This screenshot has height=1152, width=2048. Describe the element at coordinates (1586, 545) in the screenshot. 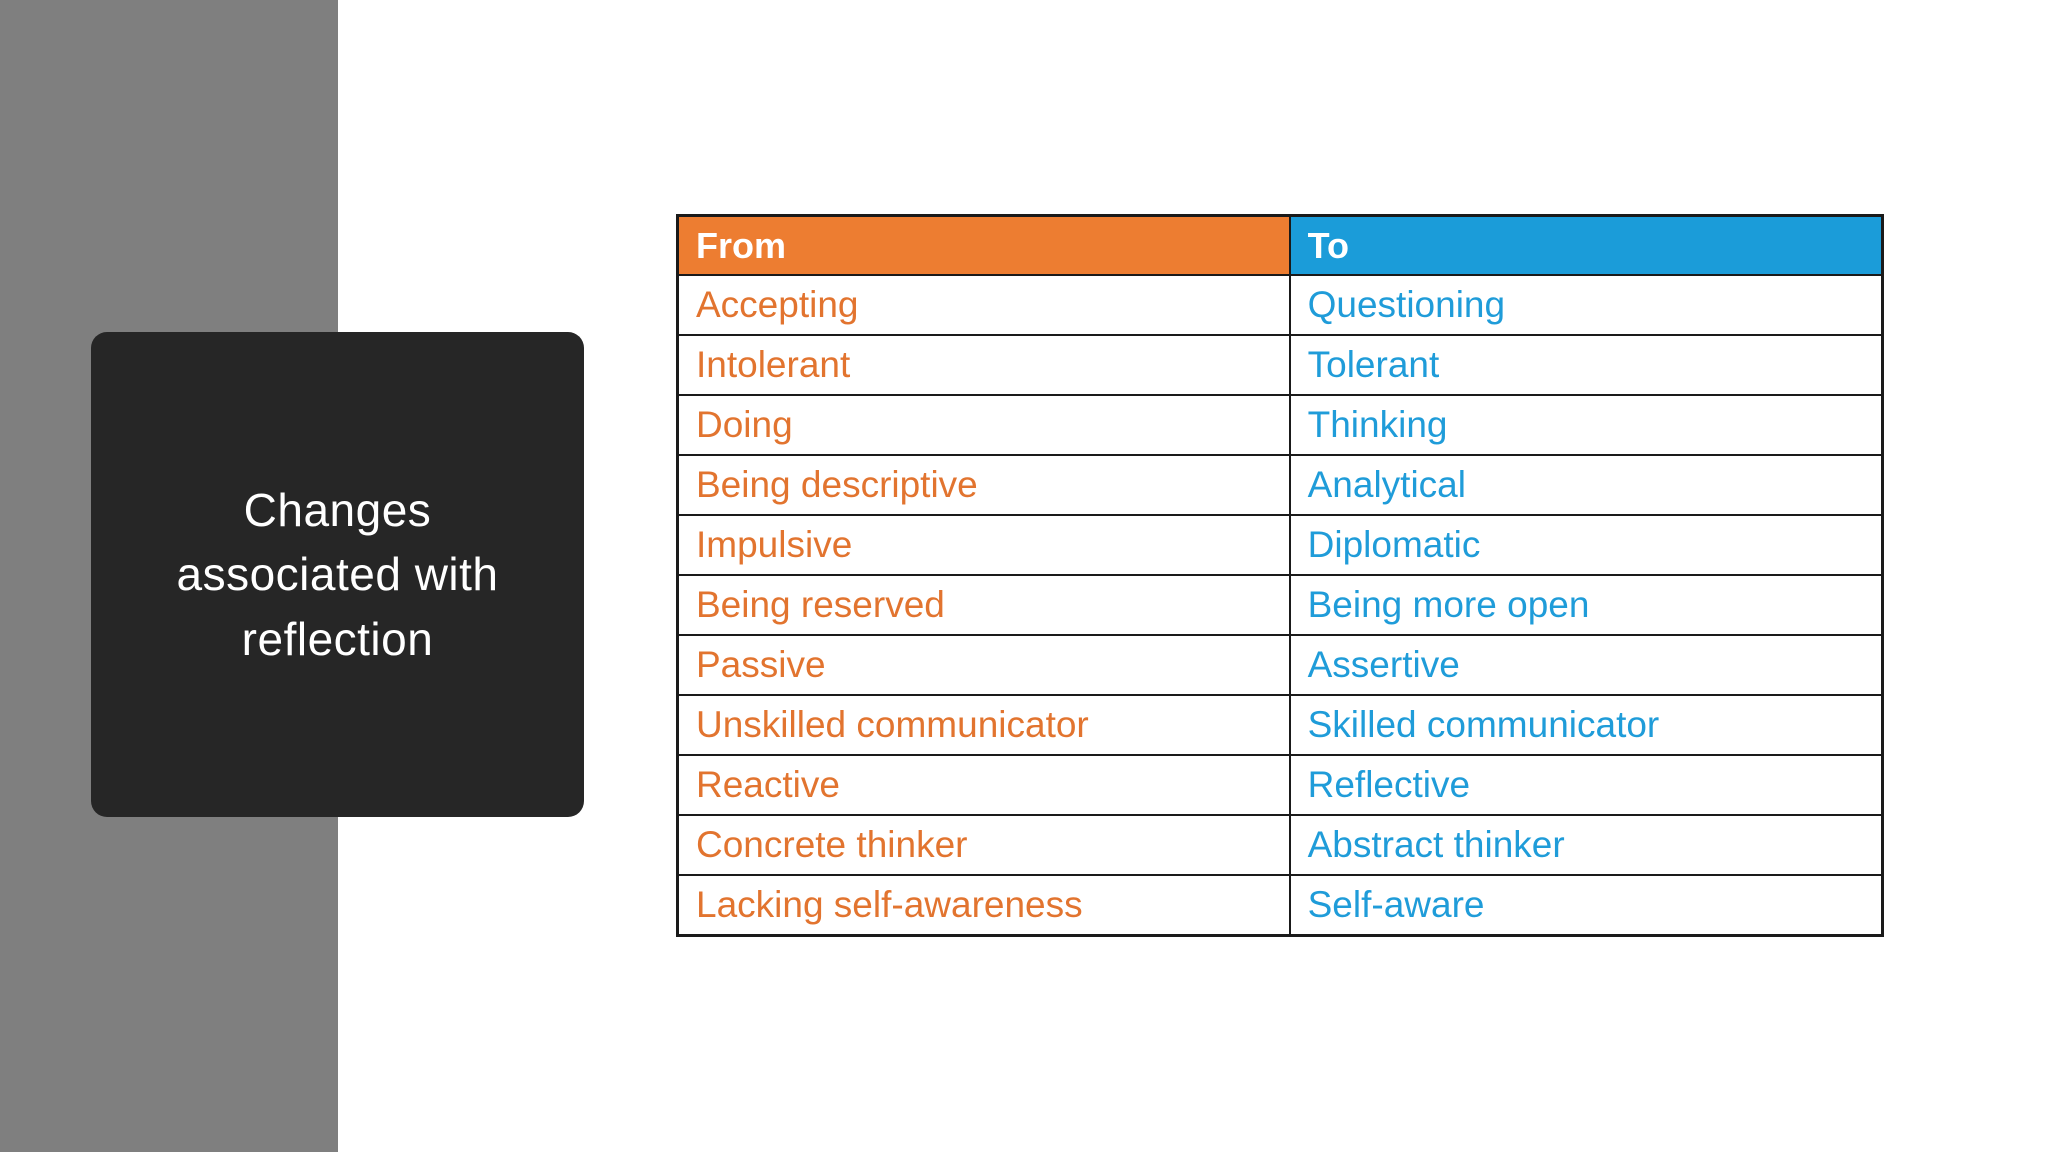

I see `to-cell: Diplomatic` at that location.